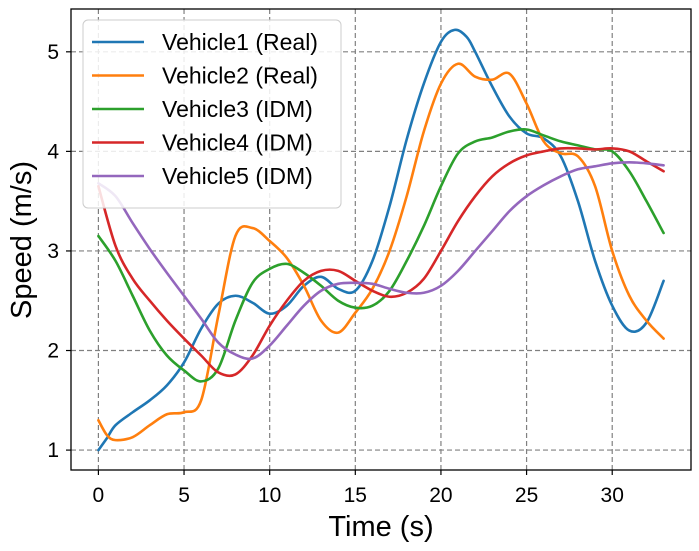 This screenshot has height=551, width=699. What do you see at coordinates (237, 176) in the screenshot?
I see `legend-label-vehicle5: Vehicle5 (IDM)` at bounding box center [237, 176].